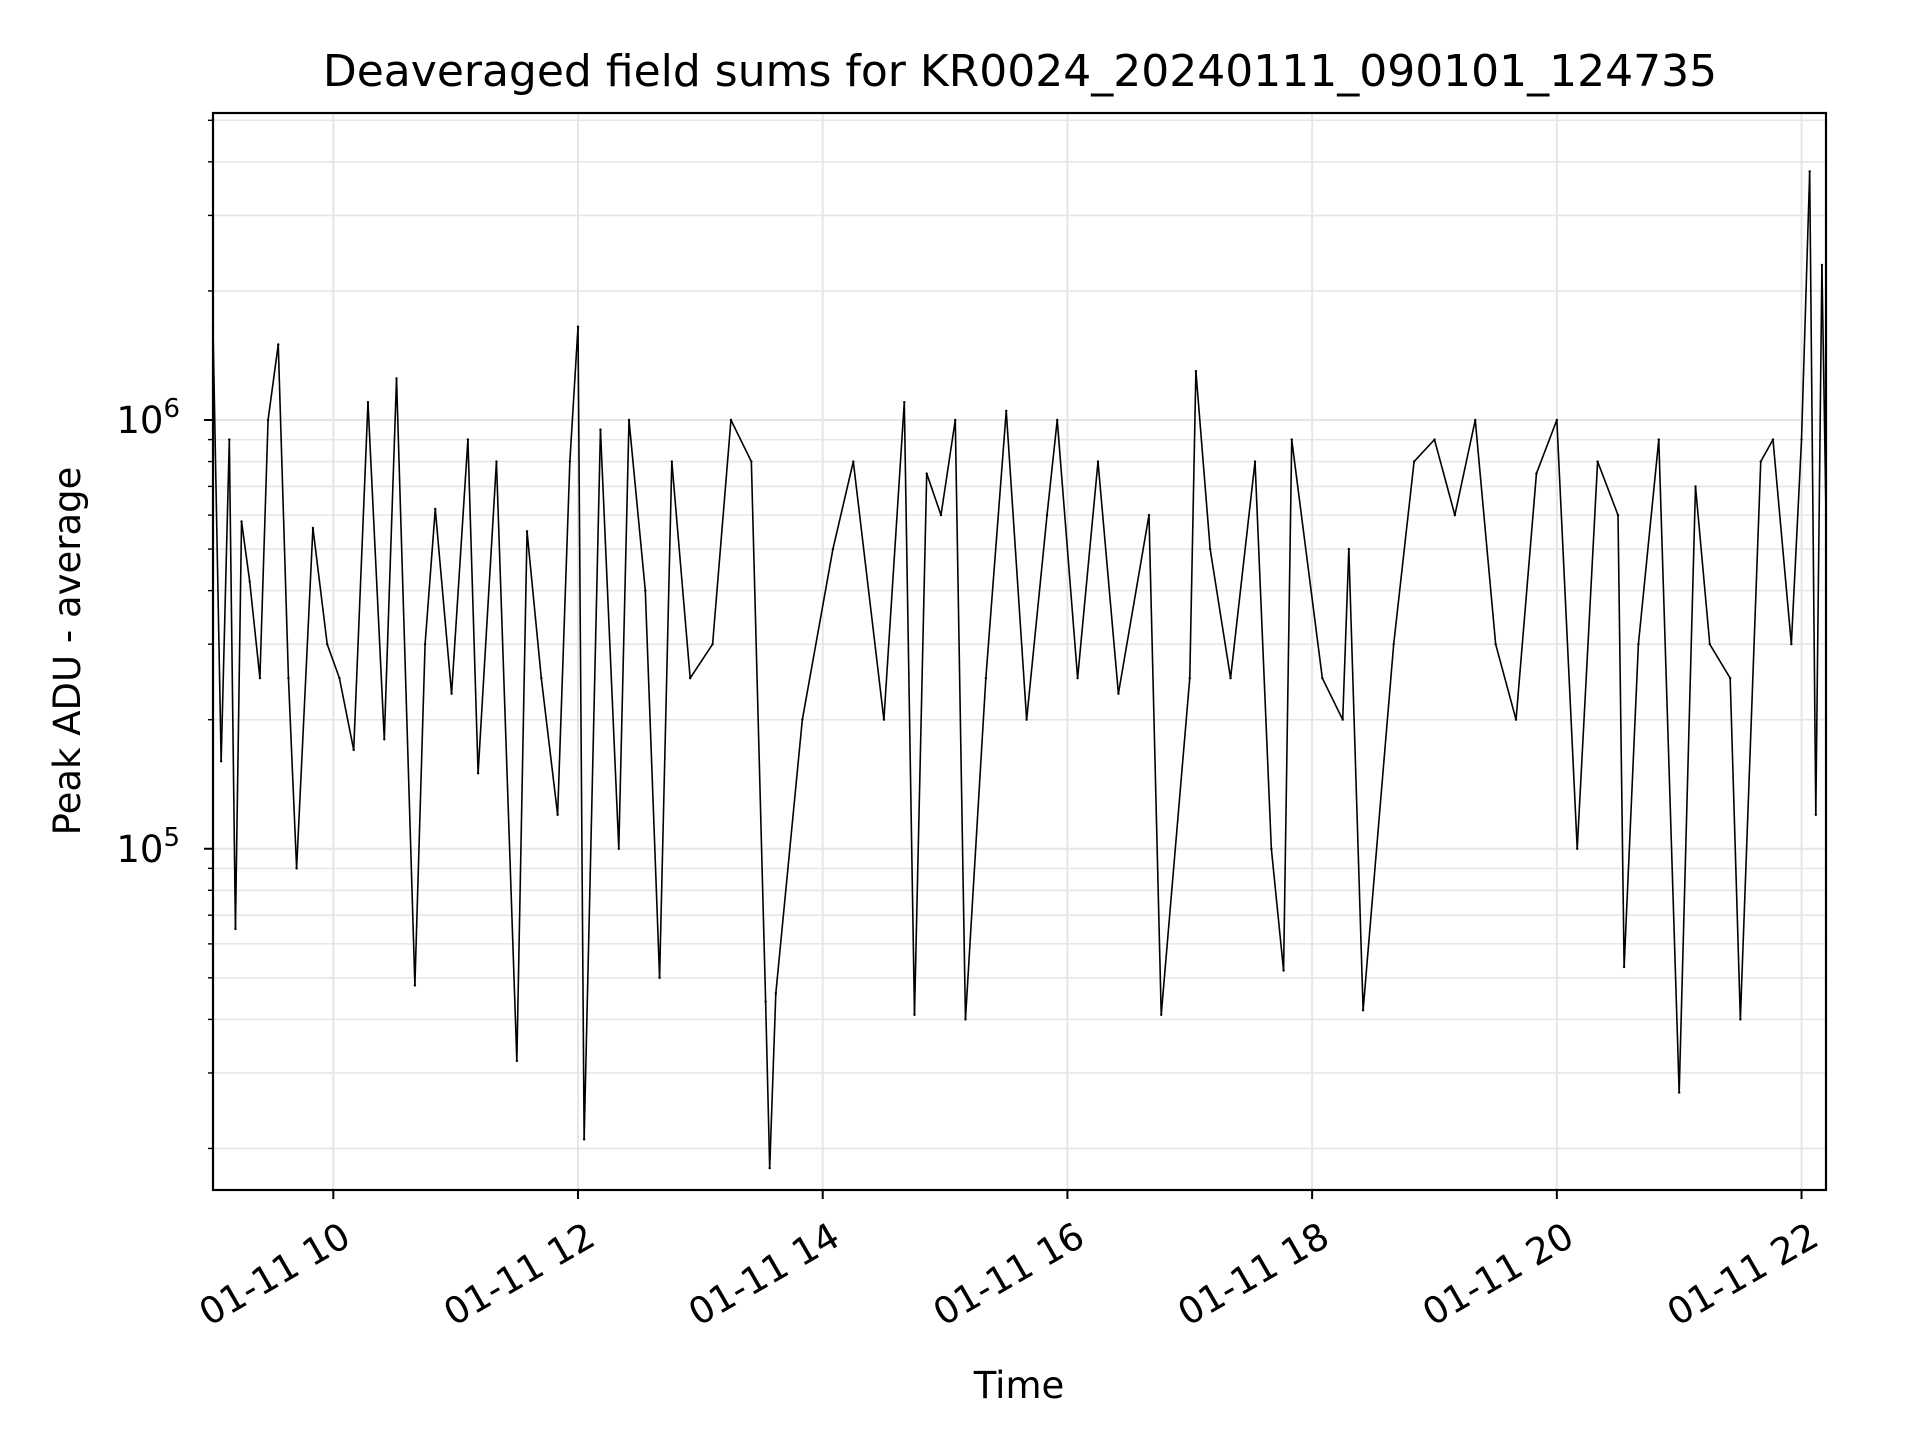  I want to click on x-tick-label: 01-11 14, so click(764, 1274).